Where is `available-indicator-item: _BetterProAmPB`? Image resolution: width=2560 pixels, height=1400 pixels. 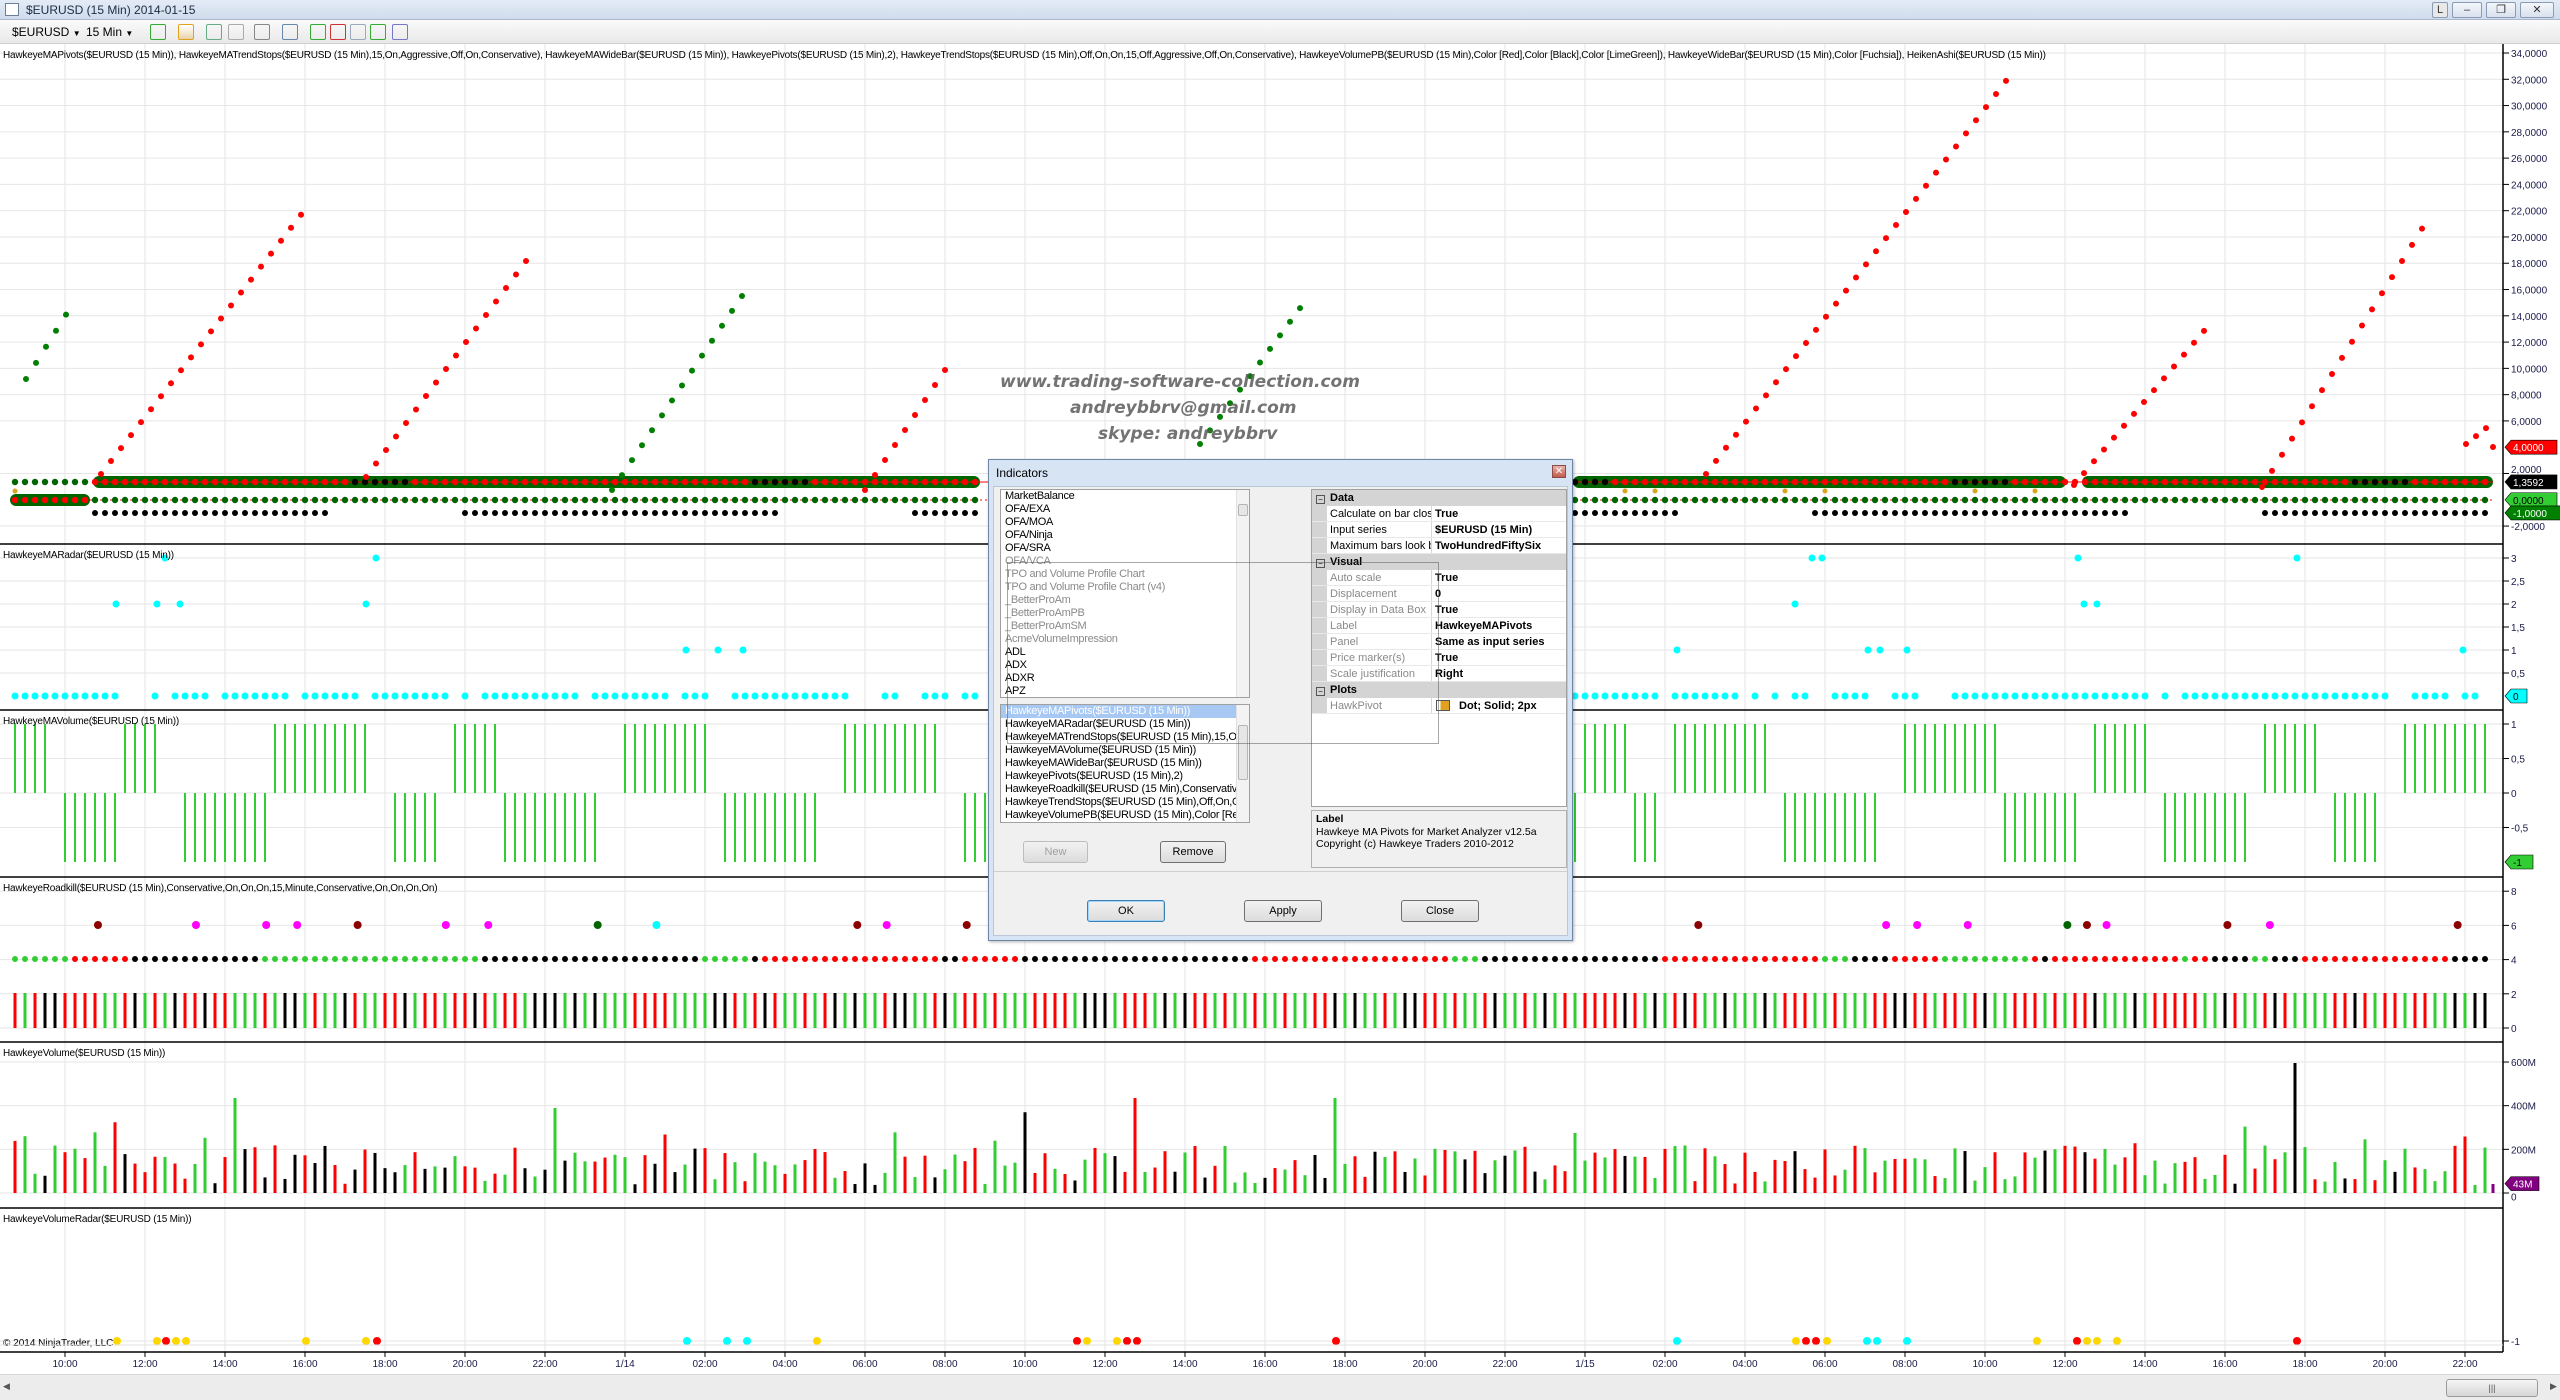
available-indicator-item: _BetterProAmPB is located at coordinates (1045, 613).